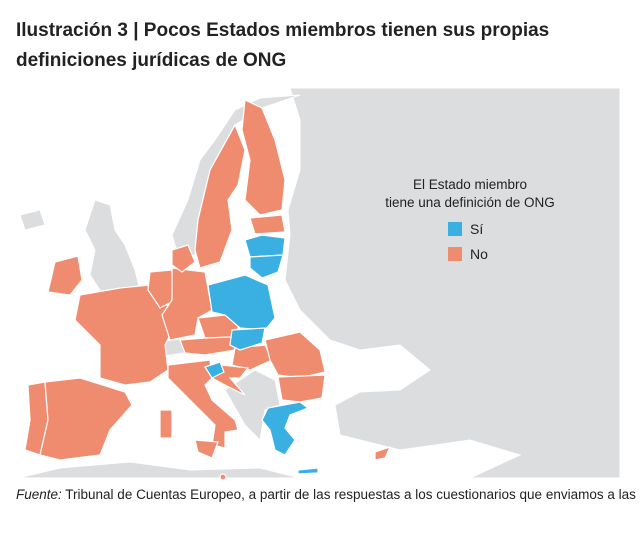 This screenshot has height=534, width=640. What do you see at coordinates (183, 258) in the screenshot?
I see `country-denmark` at bounding box center [183, 258].